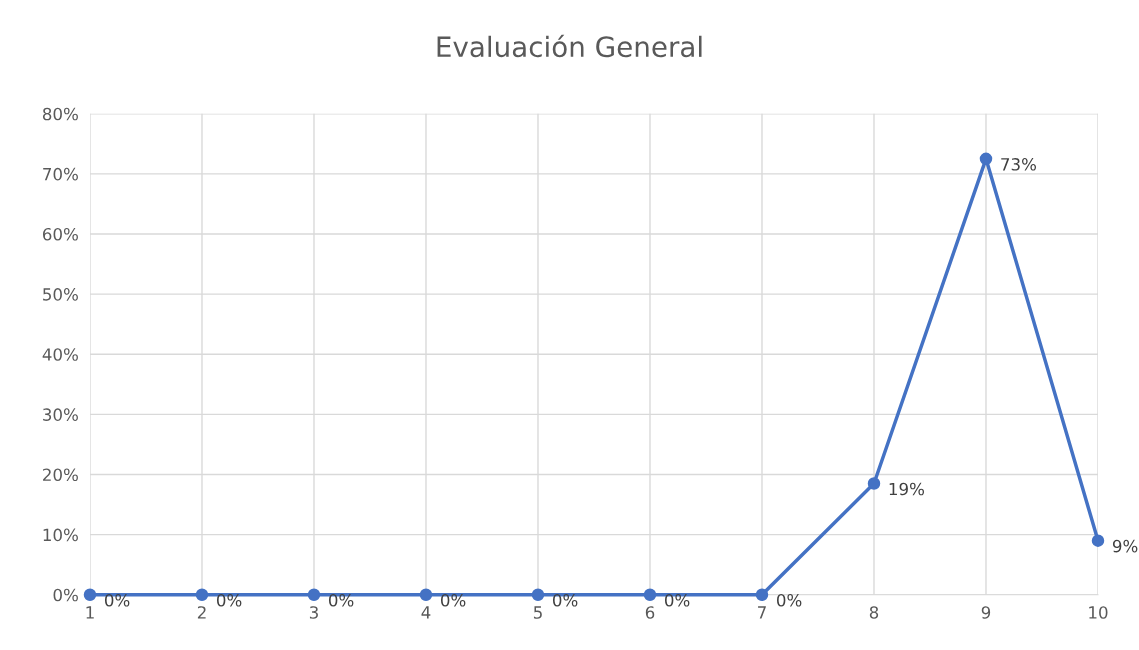  I want to click on y-tick-label: 70%, so click(60, 174).